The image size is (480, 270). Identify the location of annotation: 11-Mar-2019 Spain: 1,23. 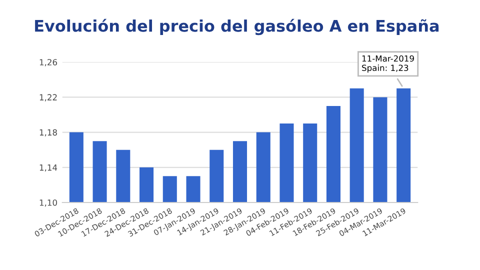
(388, 64).